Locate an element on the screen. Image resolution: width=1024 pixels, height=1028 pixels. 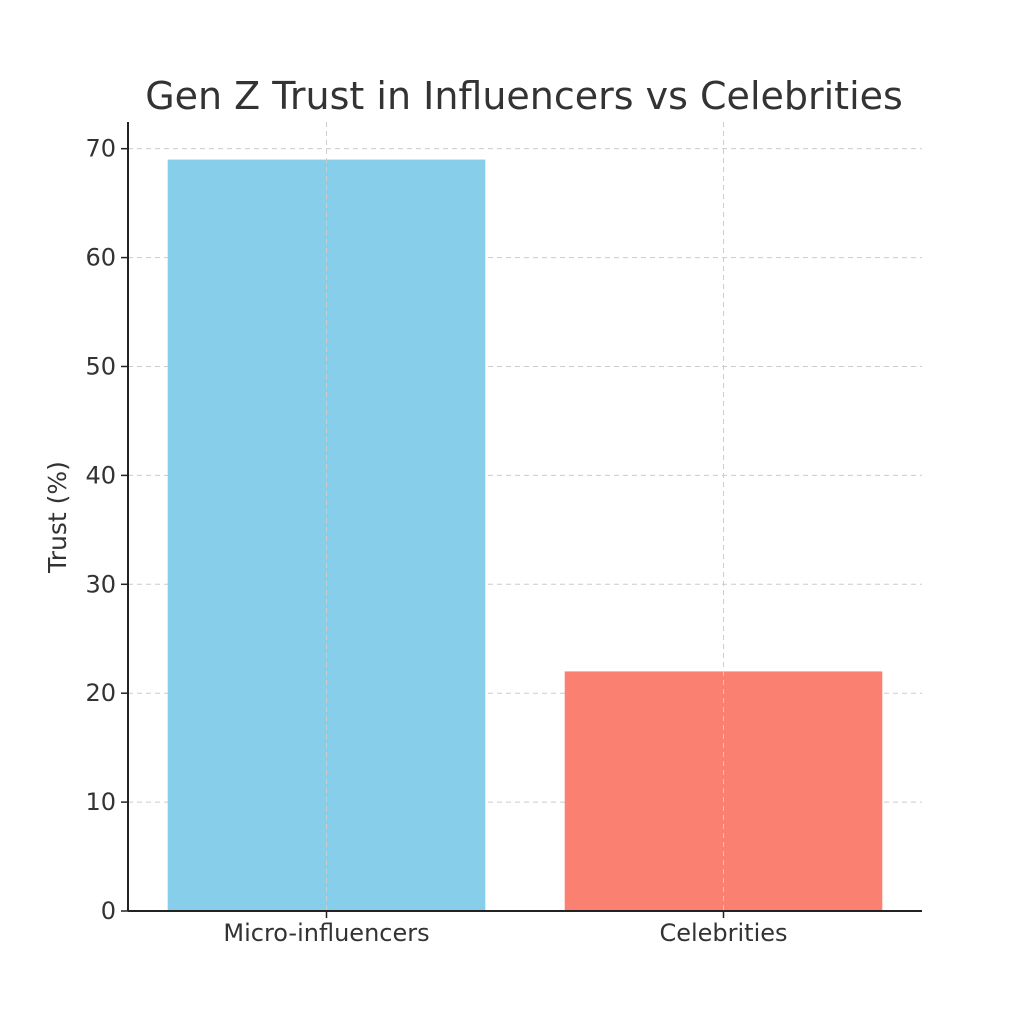
y-tick-label: 30 is located at coordinates (100, 584).